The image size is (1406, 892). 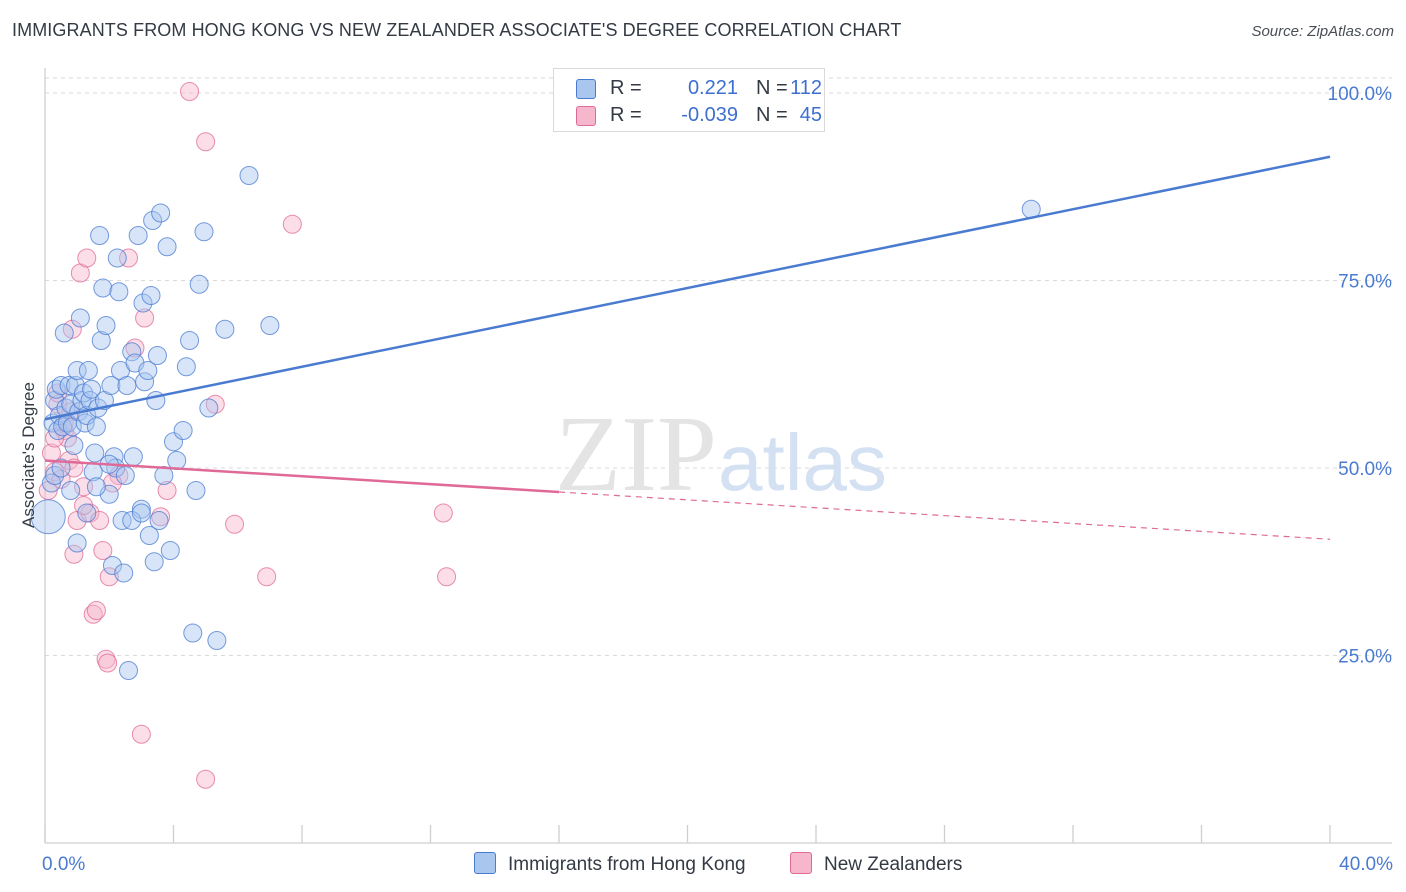 What do you see at coordinates (802, 462) in the screenshot?
I see `watermark-atlas: atlas` at bounding box center [802, 462].